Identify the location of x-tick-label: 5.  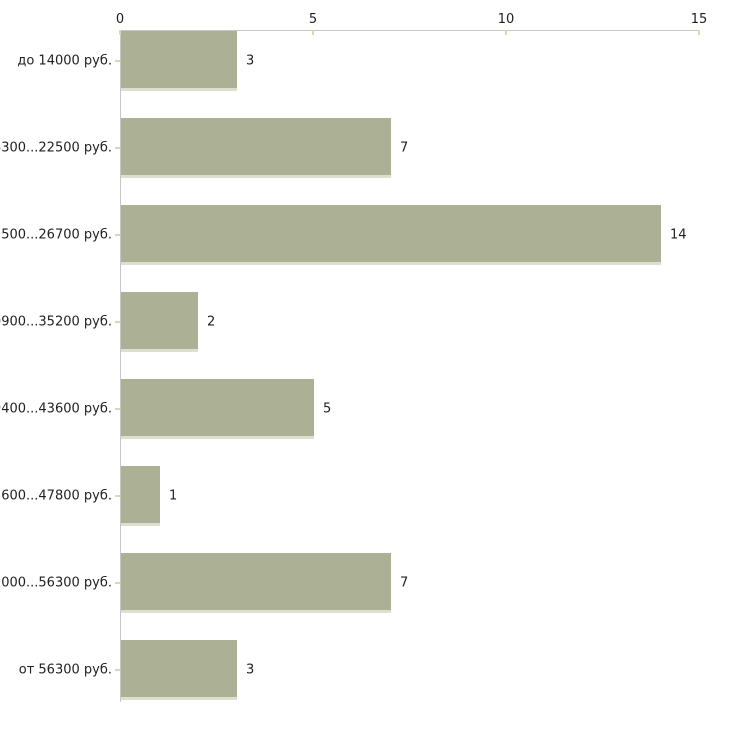
(313, 19).